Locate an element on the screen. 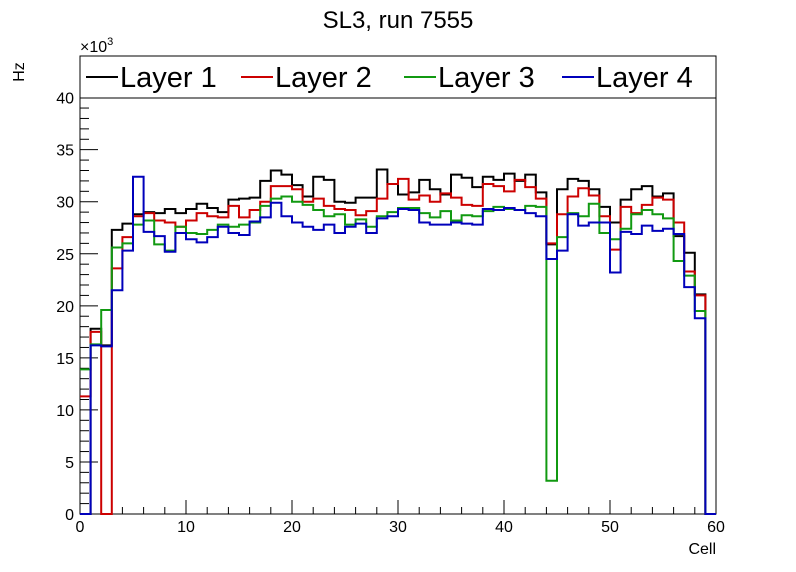  legend: Layer 1 Layer 2 Layer 3 Layer 4 is located at coordinates (398, 77).